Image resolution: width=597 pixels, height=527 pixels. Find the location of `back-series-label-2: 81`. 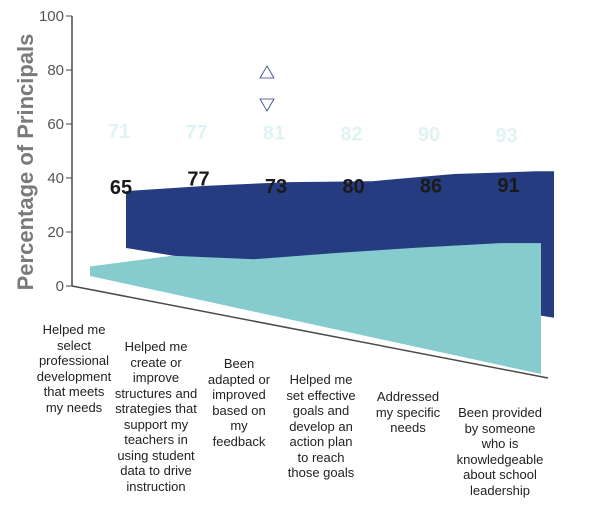

back-series-label-2: 81 is located at coordinates (274, 134).